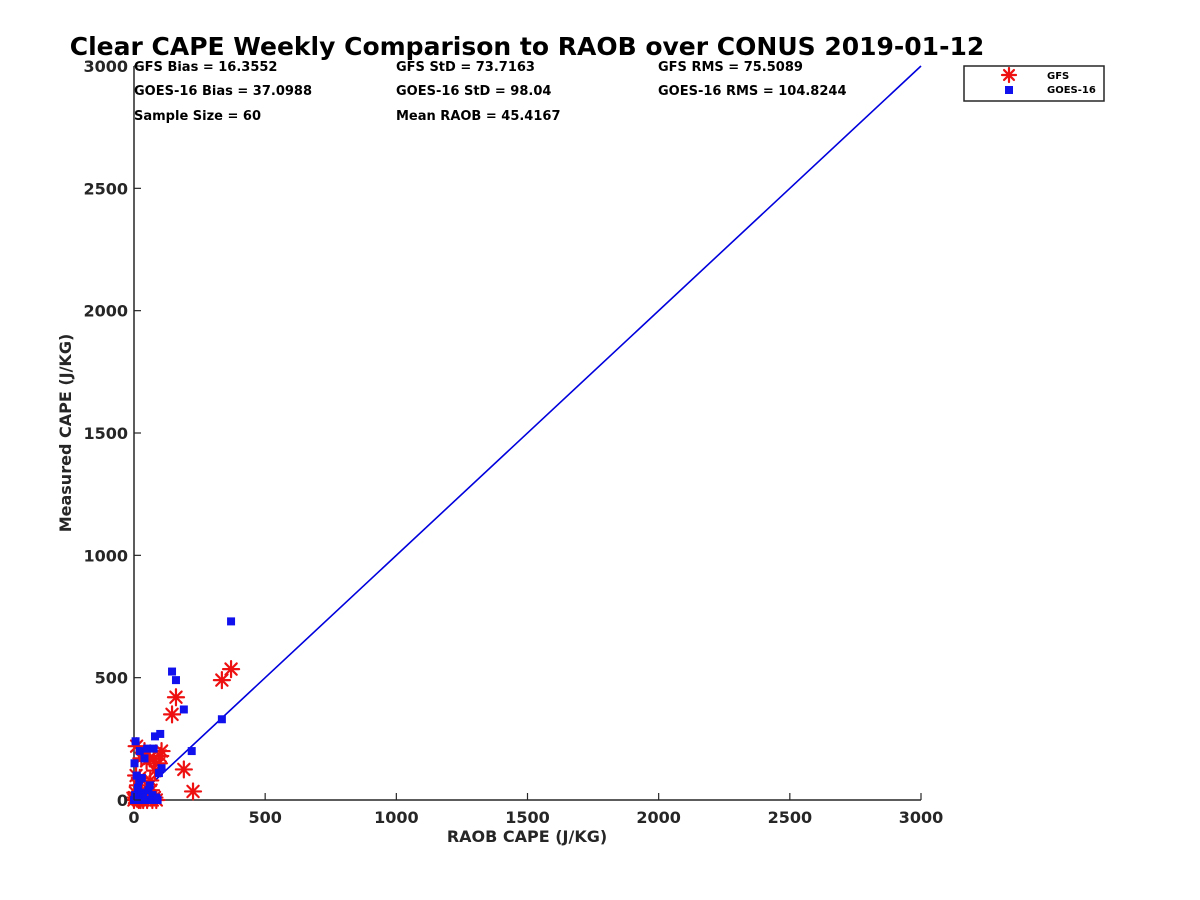  Describe the element at coordinates (105, 433) in the screenshot. I see `y-tick-label: 1500` at that location.